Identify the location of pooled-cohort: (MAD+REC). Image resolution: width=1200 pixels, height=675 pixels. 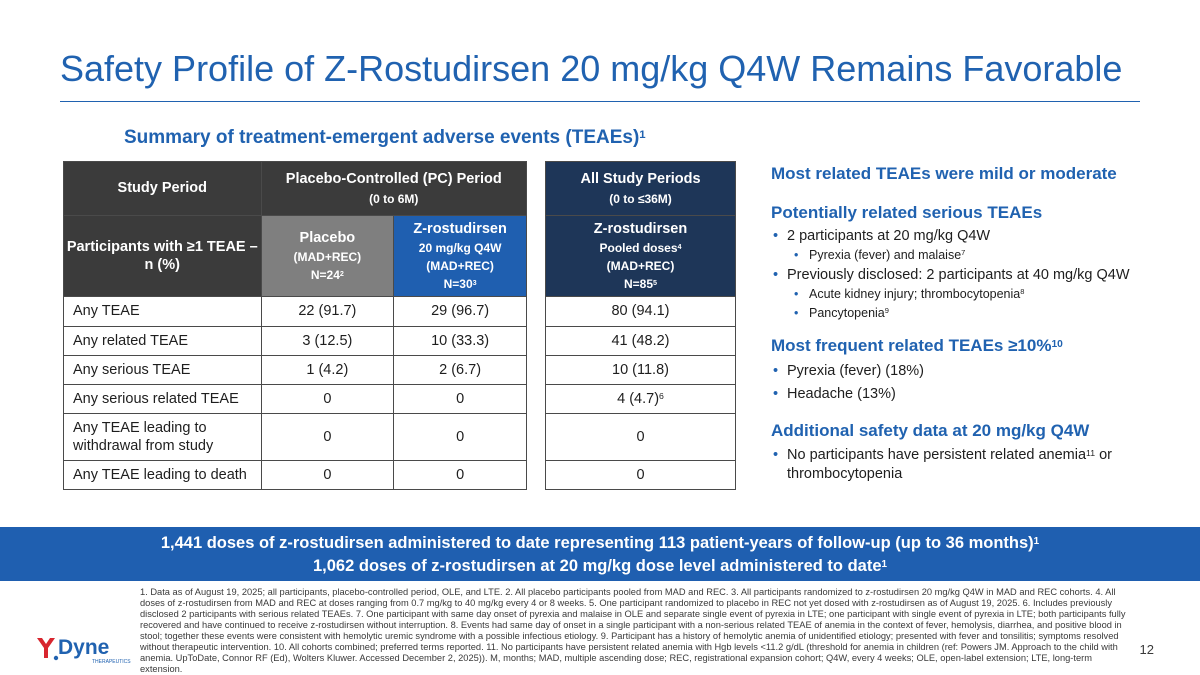
(640, 266).